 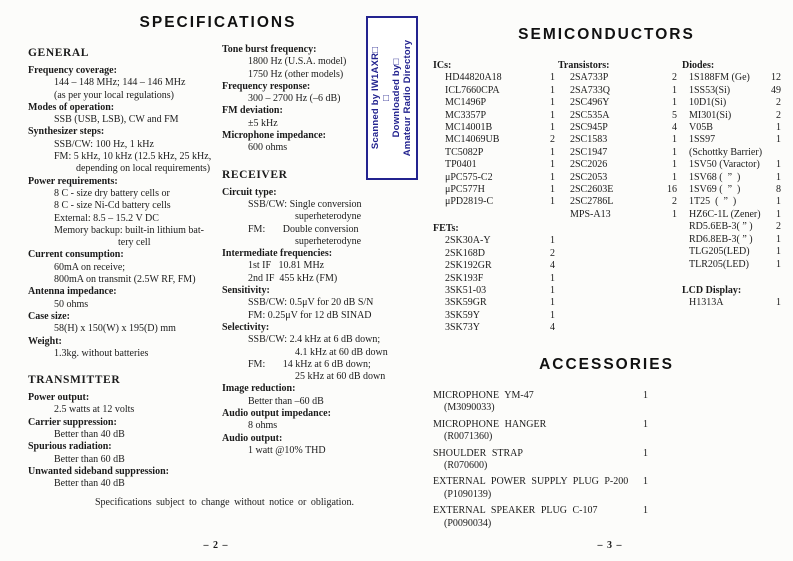 I want to click on spec-value: 8 ohms, so click(x=263, y=426).